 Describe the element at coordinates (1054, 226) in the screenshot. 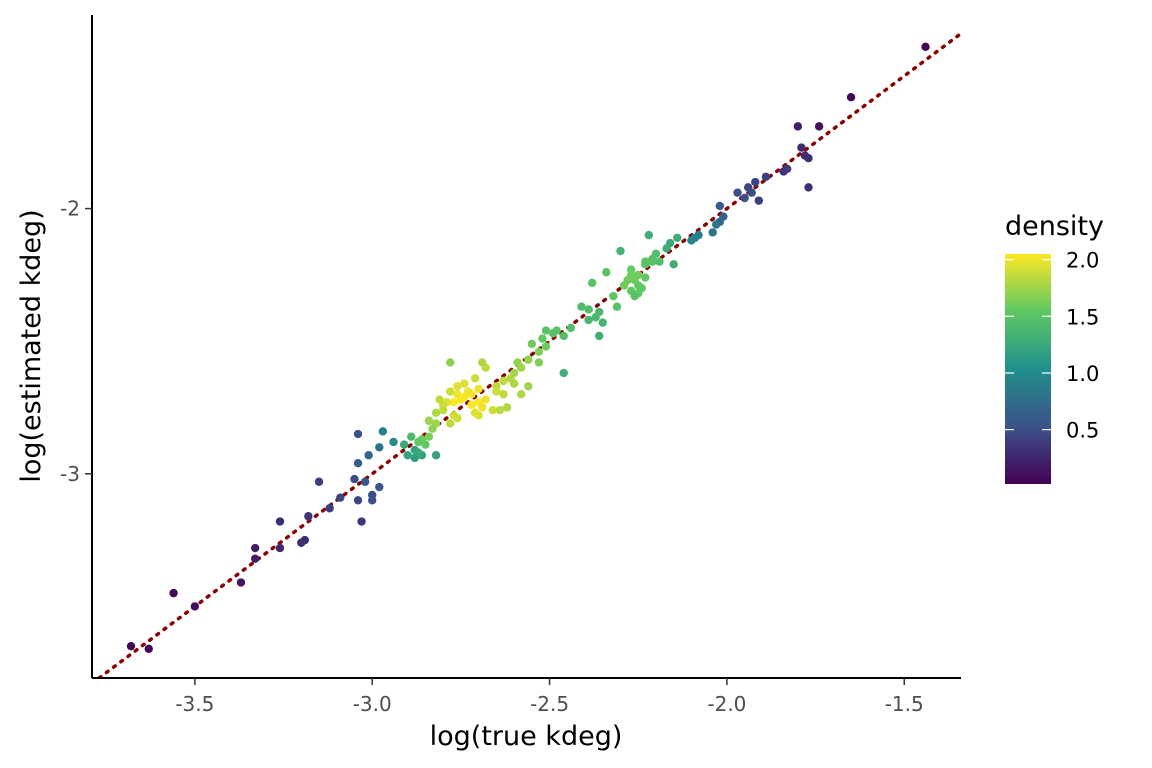

I see `legend-title: density` at that location.